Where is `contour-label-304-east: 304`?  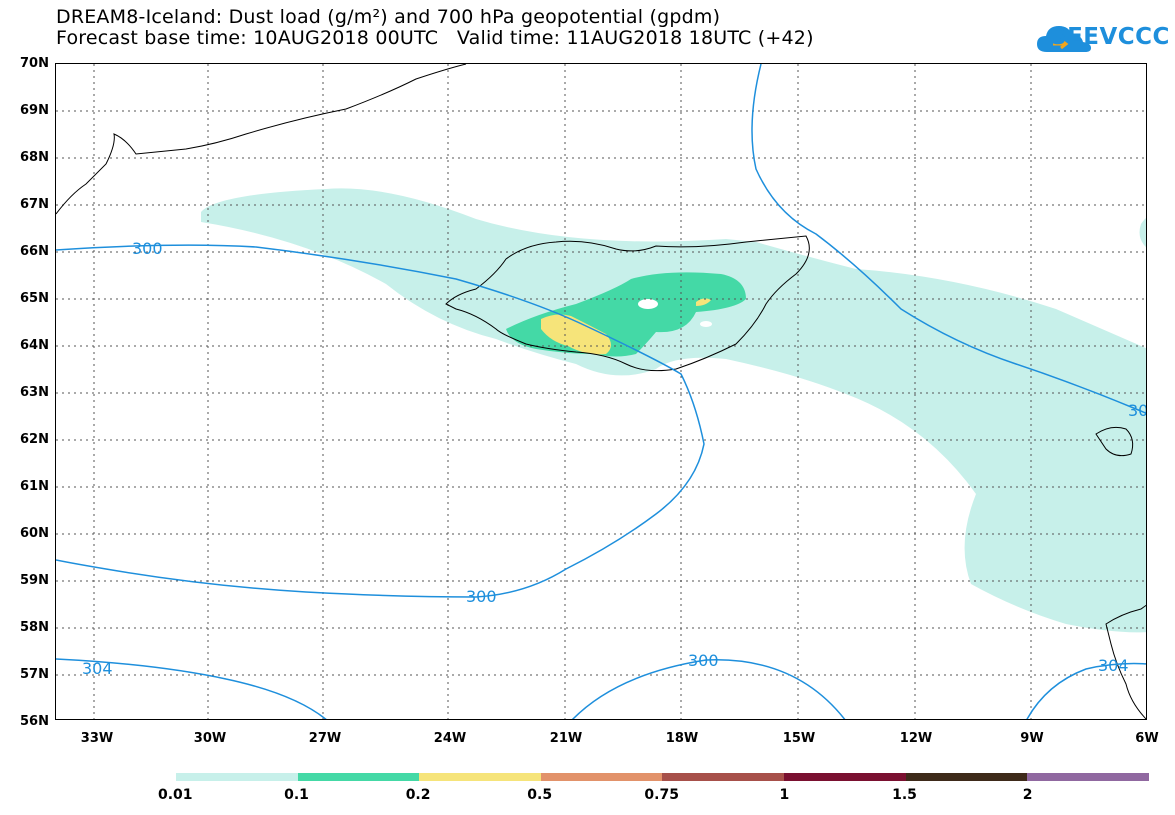
contour-label-304-east: 304 is located at coordinates (1113, 665).